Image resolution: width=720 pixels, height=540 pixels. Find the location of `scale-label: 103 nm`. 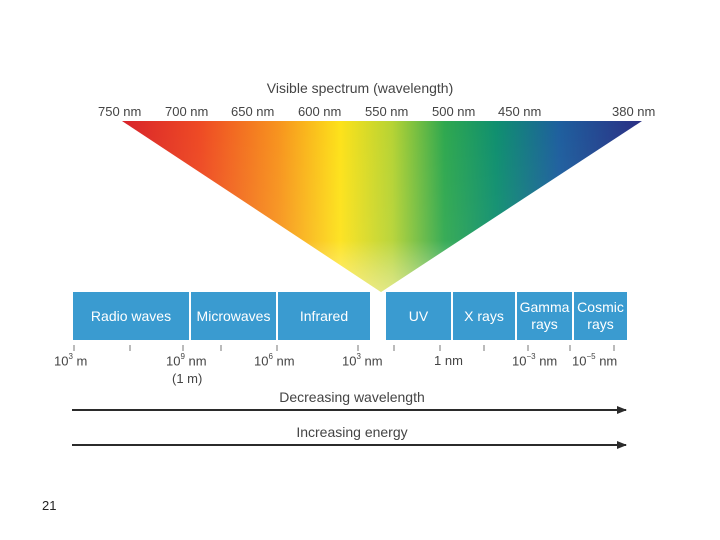

scale-label: 103 nm is located at coordinates (362, 360).